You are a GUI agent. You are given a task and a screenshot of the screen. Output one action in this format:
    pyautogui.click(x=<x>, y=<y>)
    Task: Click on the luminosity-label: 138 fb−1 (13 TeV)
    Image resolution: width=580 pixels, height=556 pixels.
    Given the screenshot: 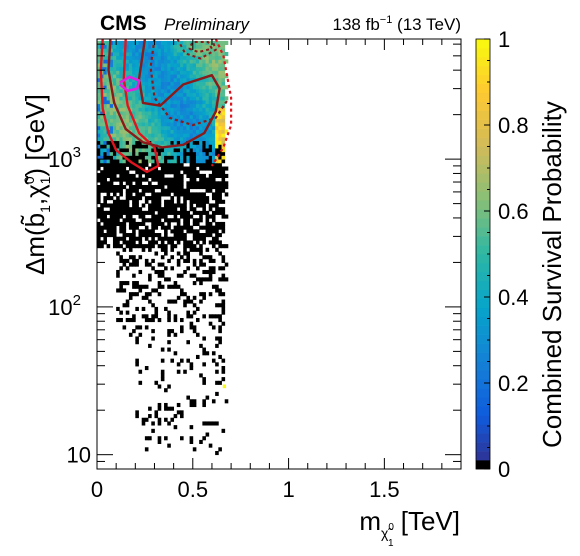 What is the action you would take?
    pyautogui.click(x=397, y=24)
    